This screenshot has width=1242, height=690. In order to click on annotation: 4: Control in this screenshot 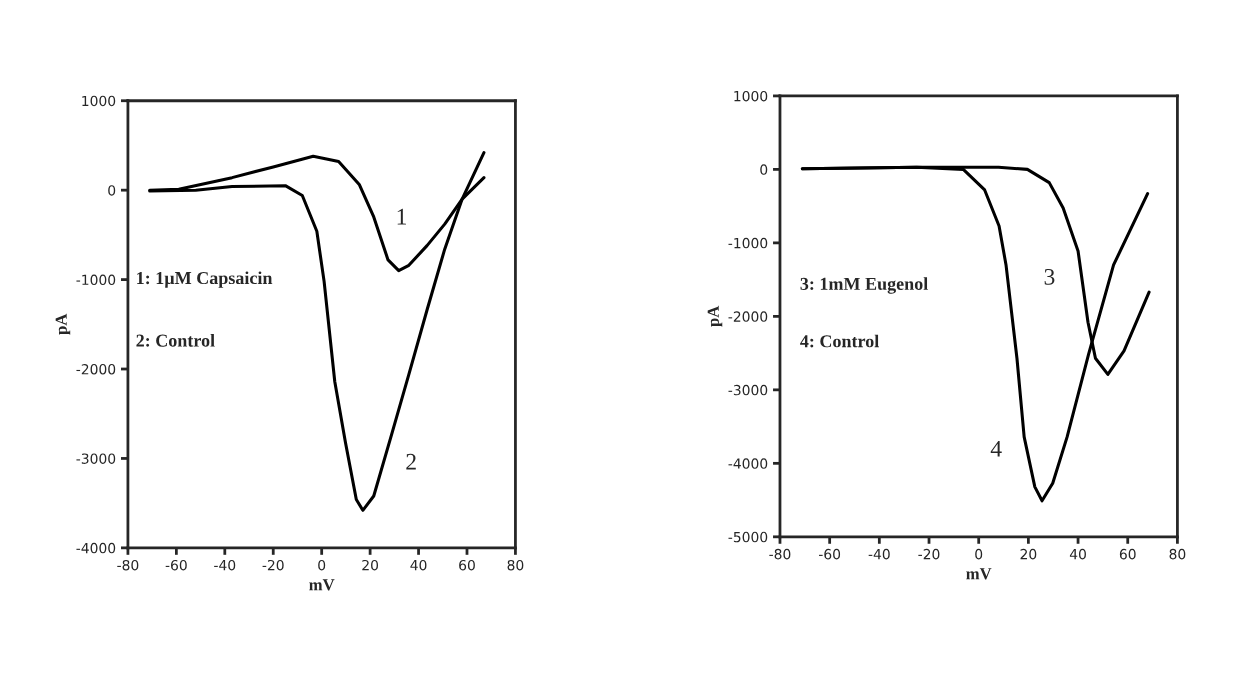, I will do `click(839, 341)`.